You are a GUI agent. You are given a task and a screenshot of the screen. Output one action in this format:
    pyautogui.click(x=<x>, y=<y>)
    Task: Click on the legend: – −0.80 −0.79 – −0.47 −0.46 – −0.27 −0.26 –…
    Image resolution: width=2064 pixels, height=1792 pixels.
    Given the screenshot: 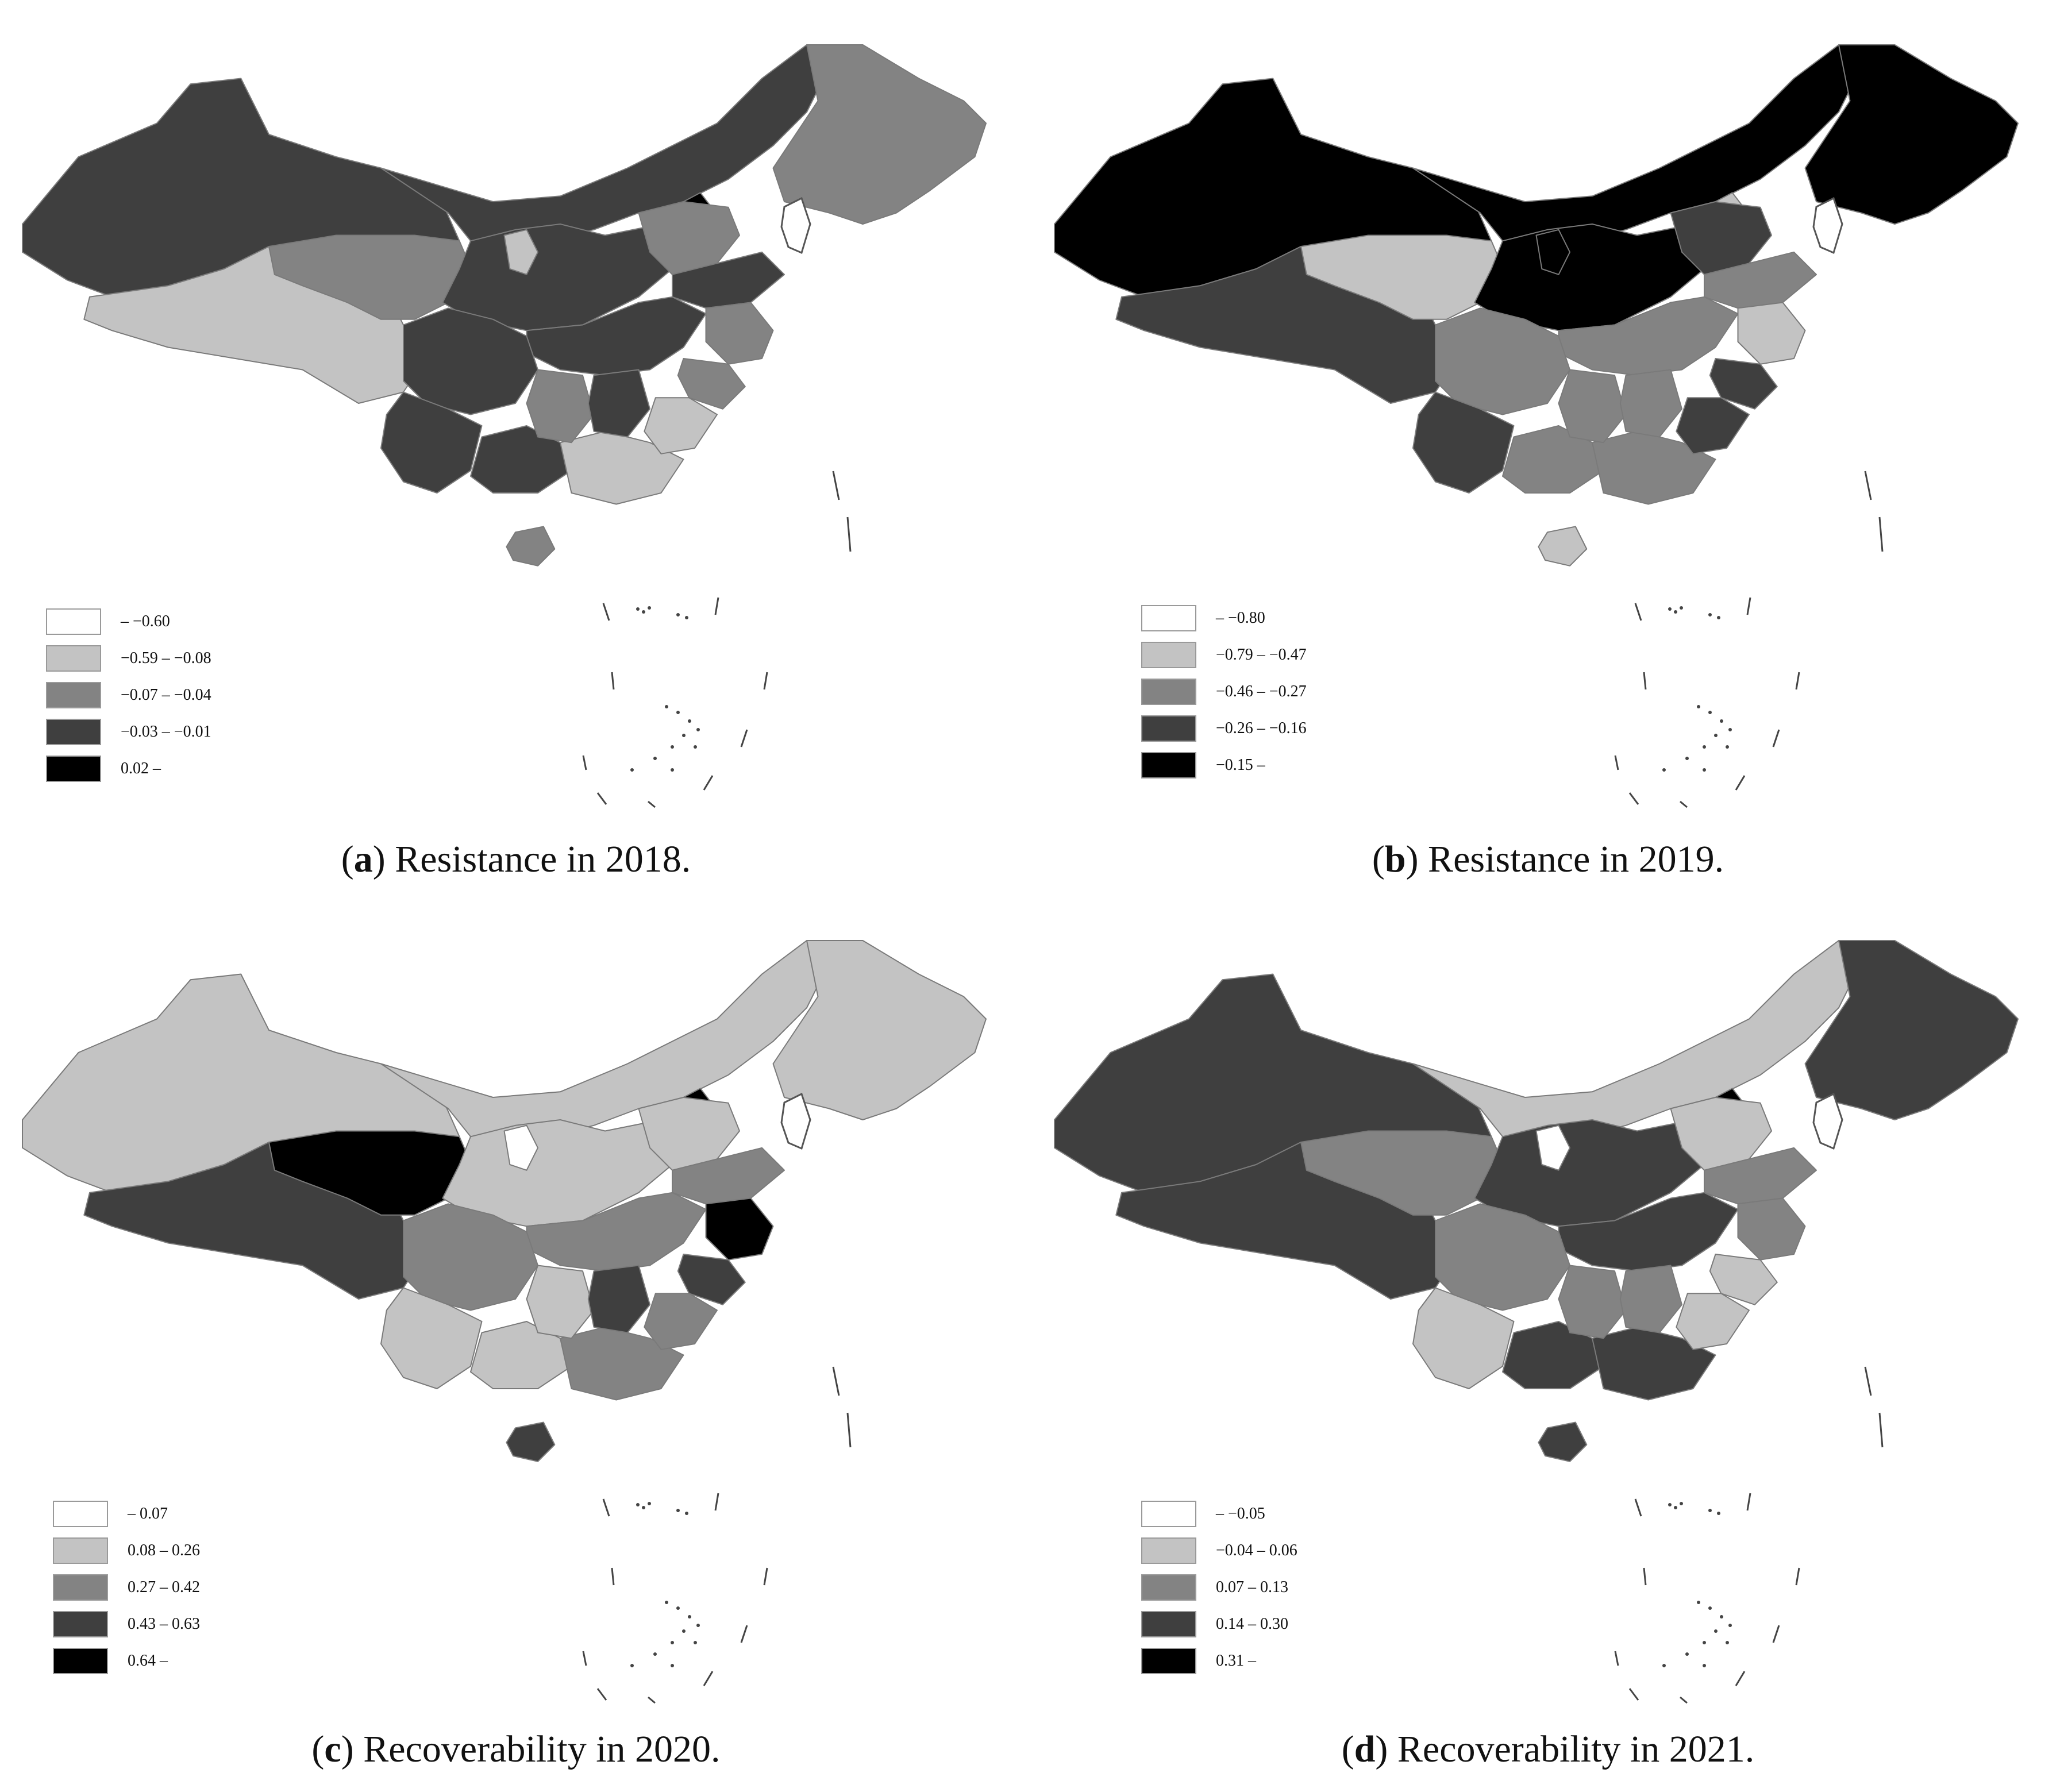 What is the action you would take?
    pyautogui.click(x=1224, y=692)
    